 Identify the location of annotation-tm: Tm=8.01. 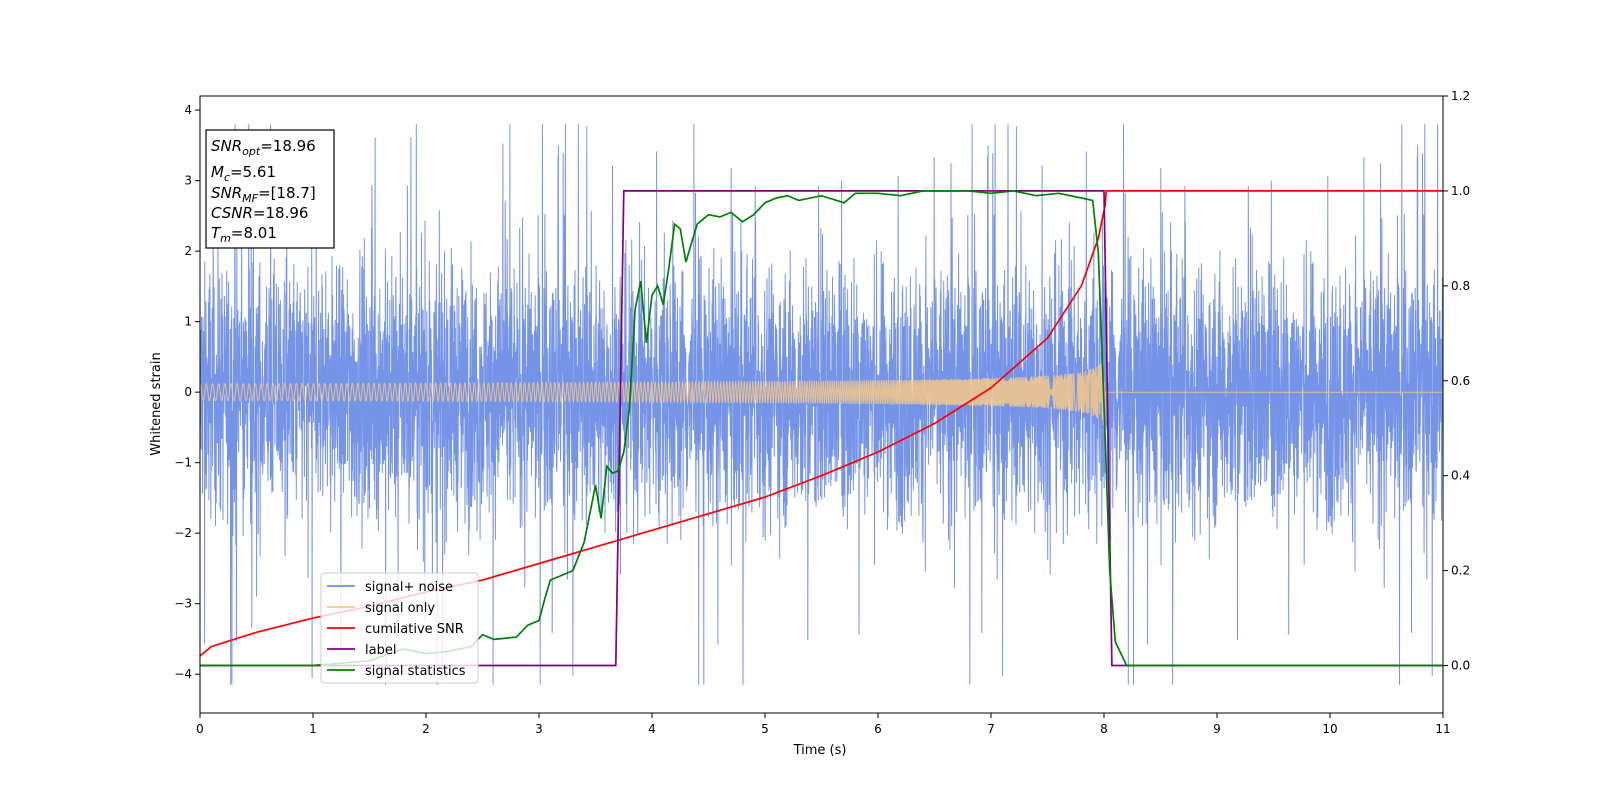
(244, 234).